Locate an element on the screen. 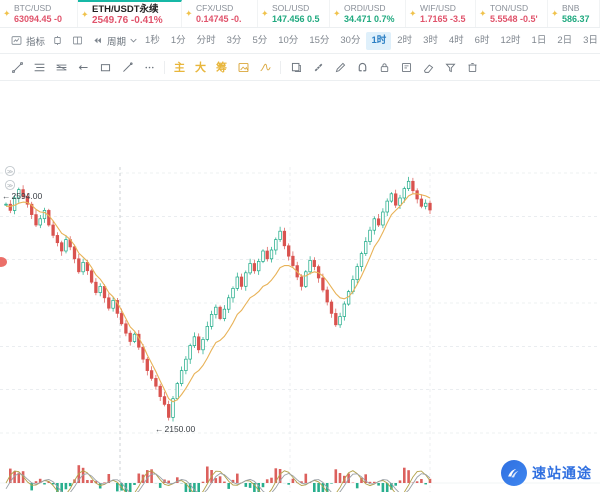  rewind-icon is located at coordinates (97, 41).